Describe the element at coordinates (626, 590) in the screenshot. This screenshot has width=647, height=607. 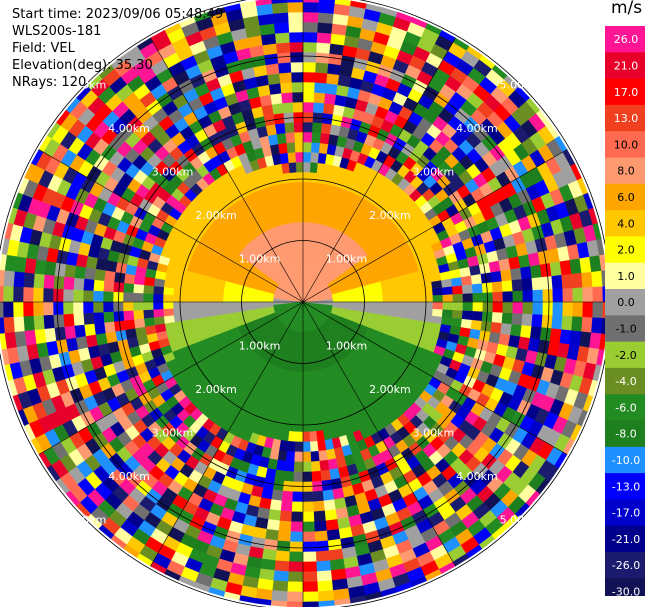
I see `colorbar-tick-label: -30.0` at that location.